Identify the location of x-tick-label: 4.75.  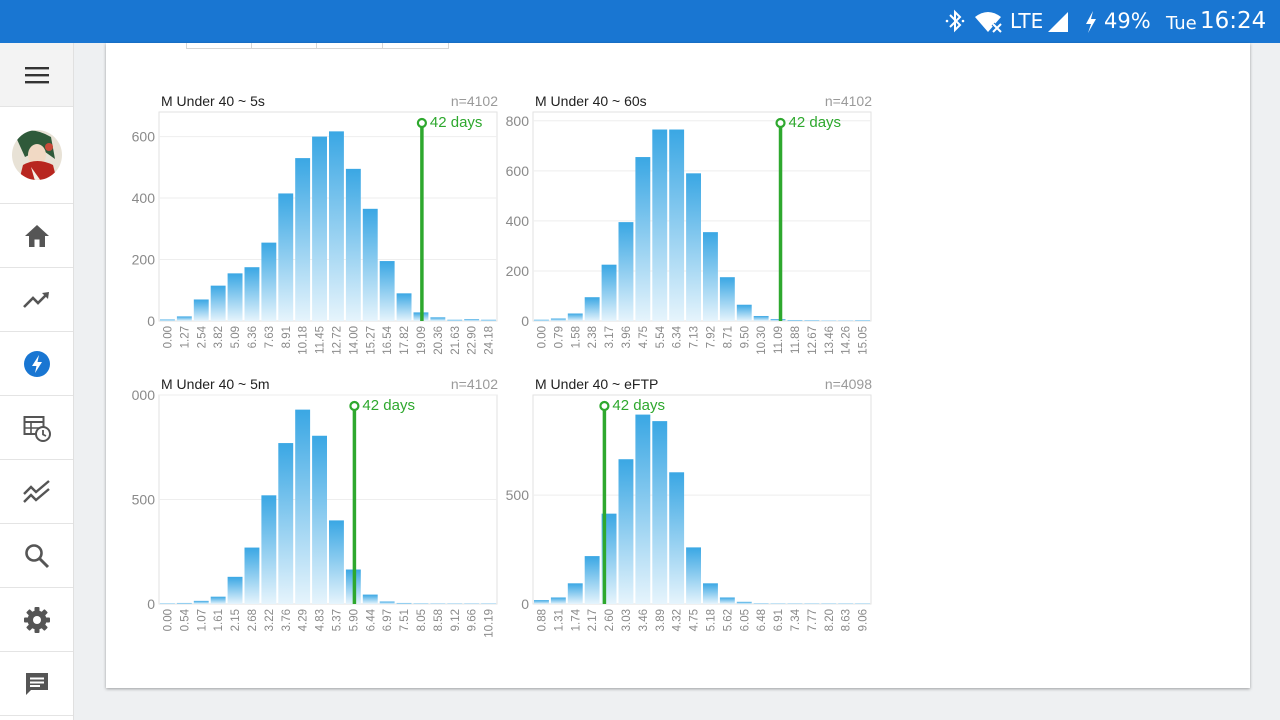
(644, 337).